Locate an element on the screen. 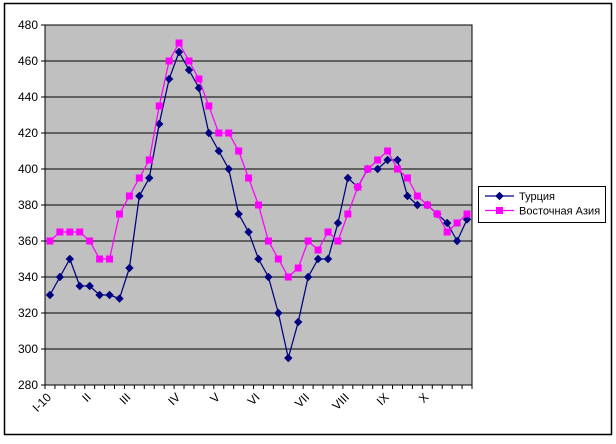  legend-label: Турция is located at coordinates (537, 197).